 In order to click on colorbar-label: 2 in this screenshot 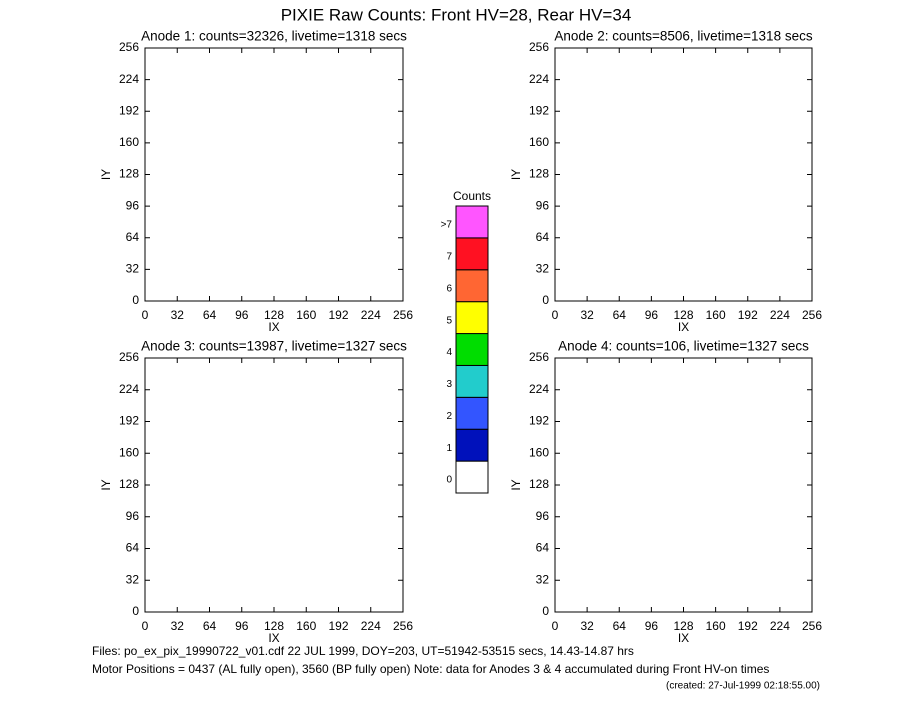, I will do `click(449, 416)`.